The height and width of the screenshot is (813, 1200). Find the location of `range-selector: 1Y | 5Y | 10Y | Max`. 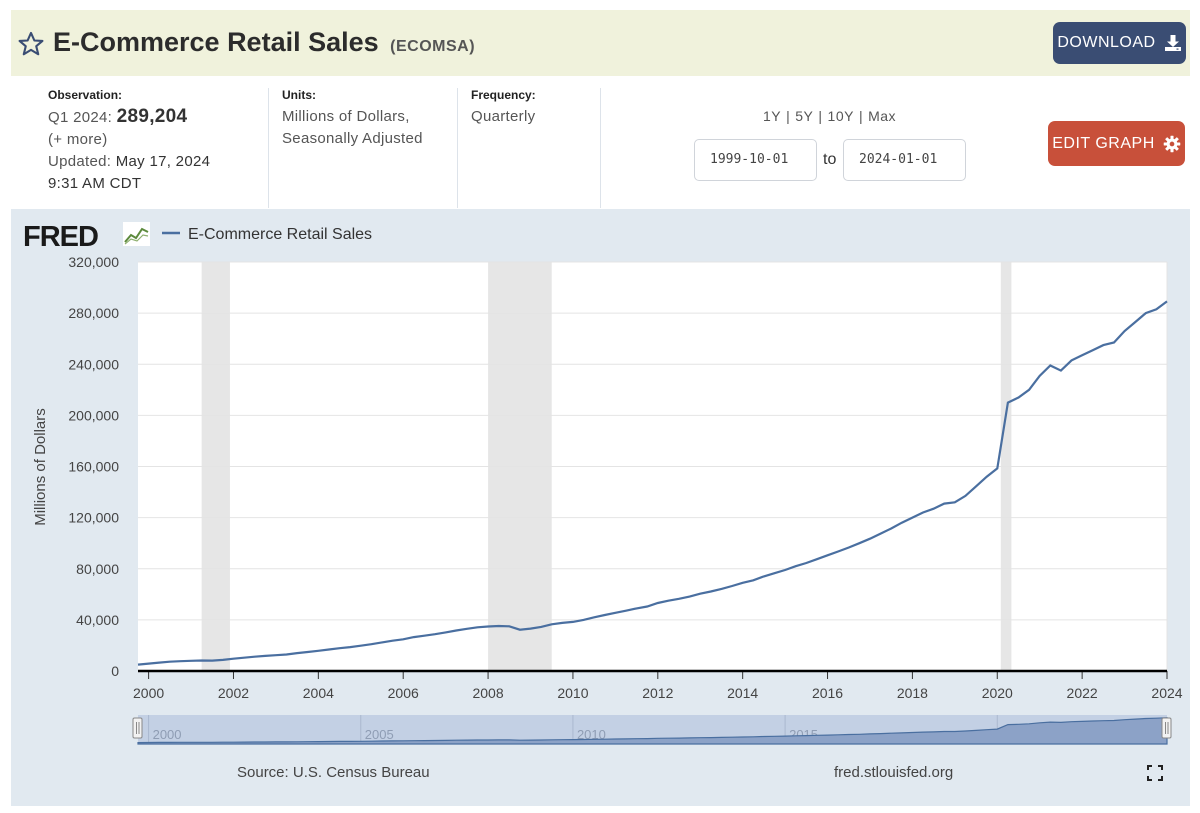

range-selector: 1Y | 5Y | 10Y | Max is located at coordinates (830, 116).